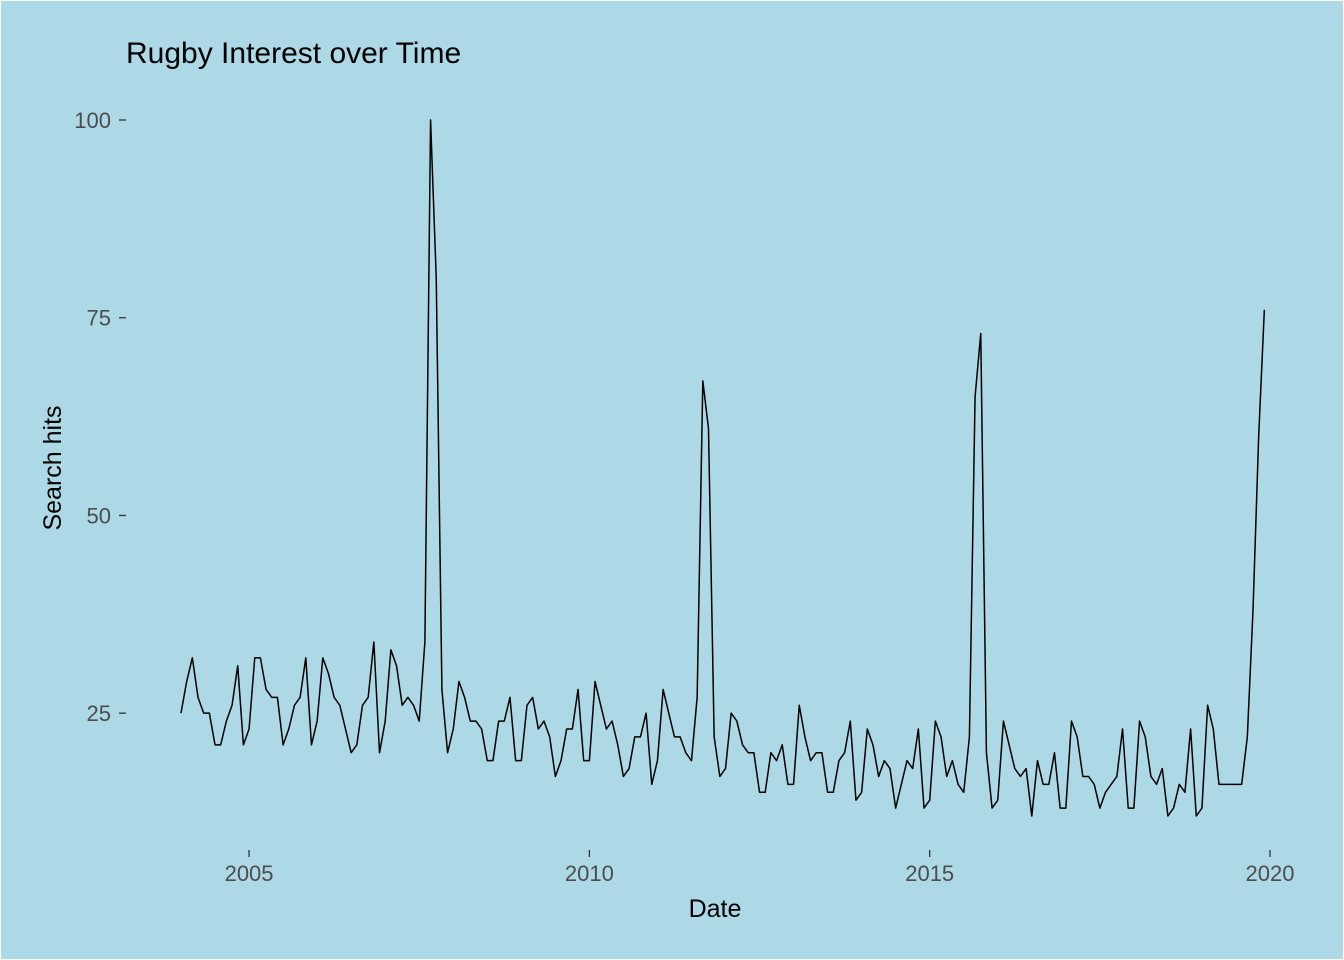 This screenshot has width=1344, height=960. I want to click on chart-title: Rugby Interest over Time, so click(293, 53).